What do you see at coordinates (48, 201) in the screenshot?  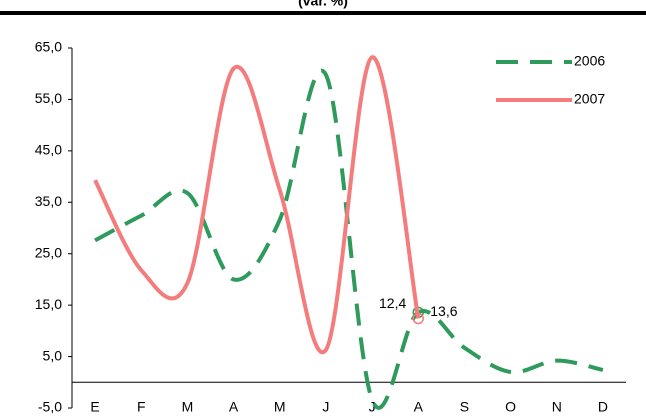 I see `y-tick-label: 35,0` at bounding box center [48, 201].